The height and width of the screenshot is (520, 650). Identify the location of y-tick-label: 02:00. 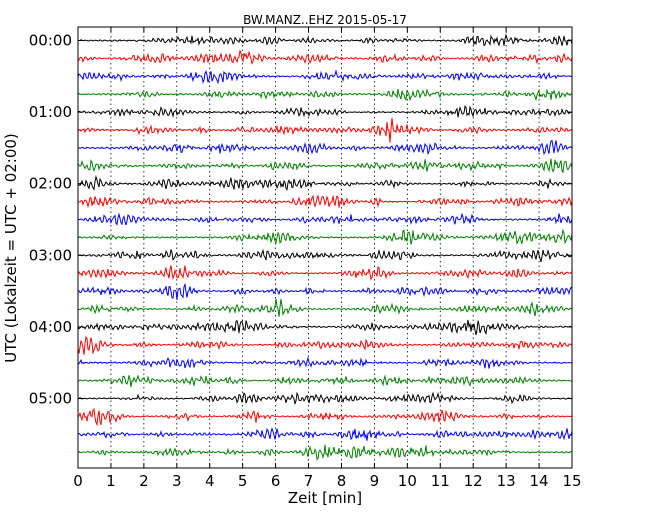
(50, 184).